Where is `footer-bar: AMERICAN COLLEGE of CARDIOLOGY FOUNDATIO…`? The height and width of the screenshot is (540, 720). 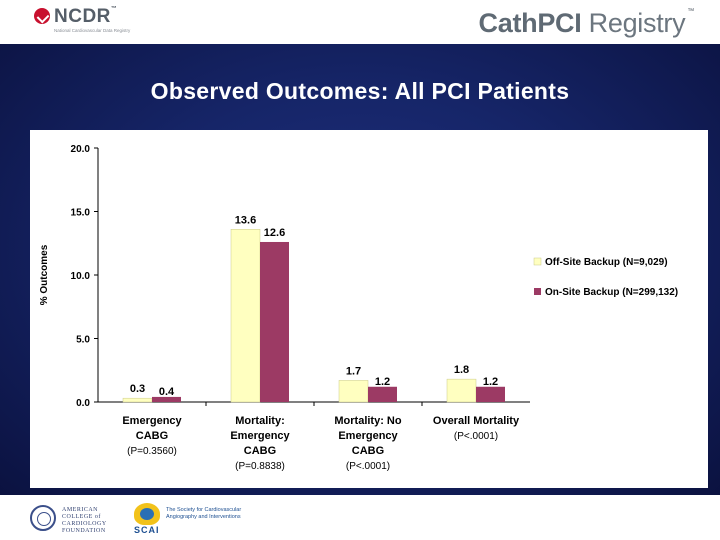
footer-bar: AMERICAN COLLEGE of CARDIOLOGY FOUNDATIO… is located at coordinates (360, 517).